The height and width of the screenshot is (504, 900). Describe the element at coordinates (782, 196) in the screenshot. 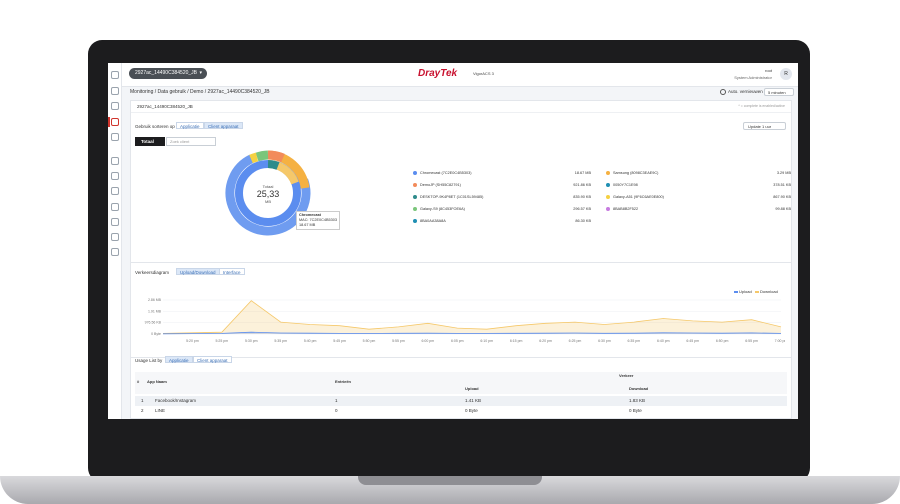

I see `legend-client-value: 867.90 KB` at that location.